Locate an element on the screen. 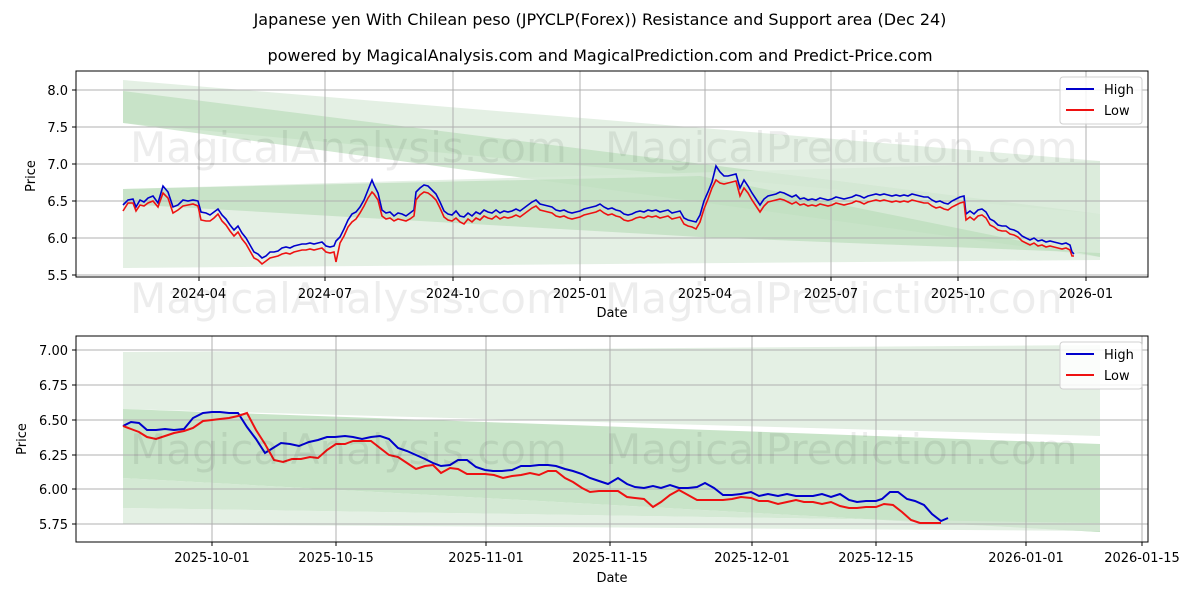  svg-text: 2025-12-15 is located at coordinates (876, 558).